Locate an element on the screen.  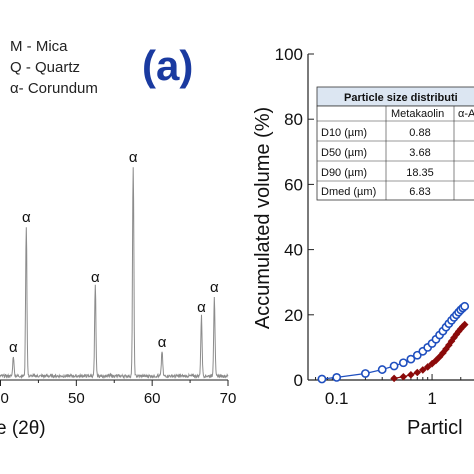
psd-table-row-label: D10 (µm) is located at coordinates (344, 133).